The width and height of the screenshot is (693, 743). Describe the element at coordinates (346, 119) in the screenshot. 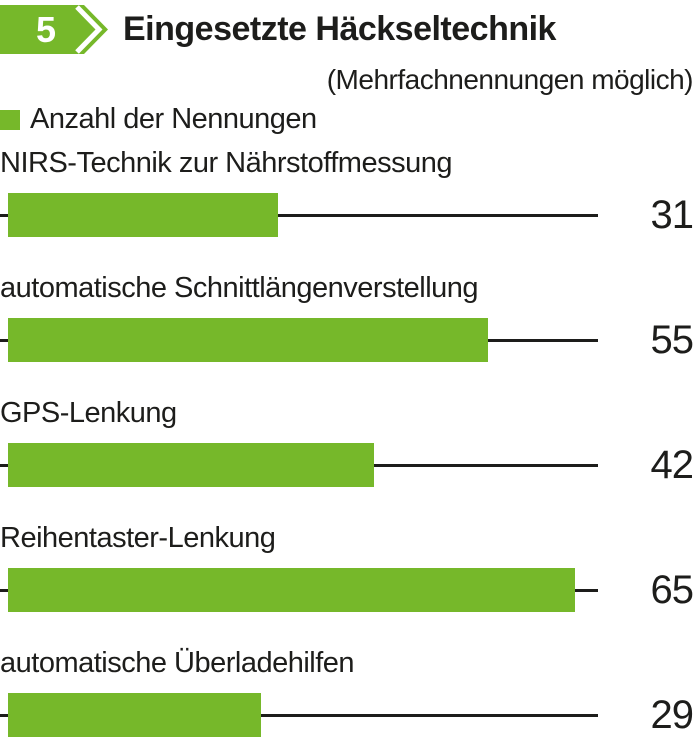

I see `legend: Anzahl der Nennungen` at that location.